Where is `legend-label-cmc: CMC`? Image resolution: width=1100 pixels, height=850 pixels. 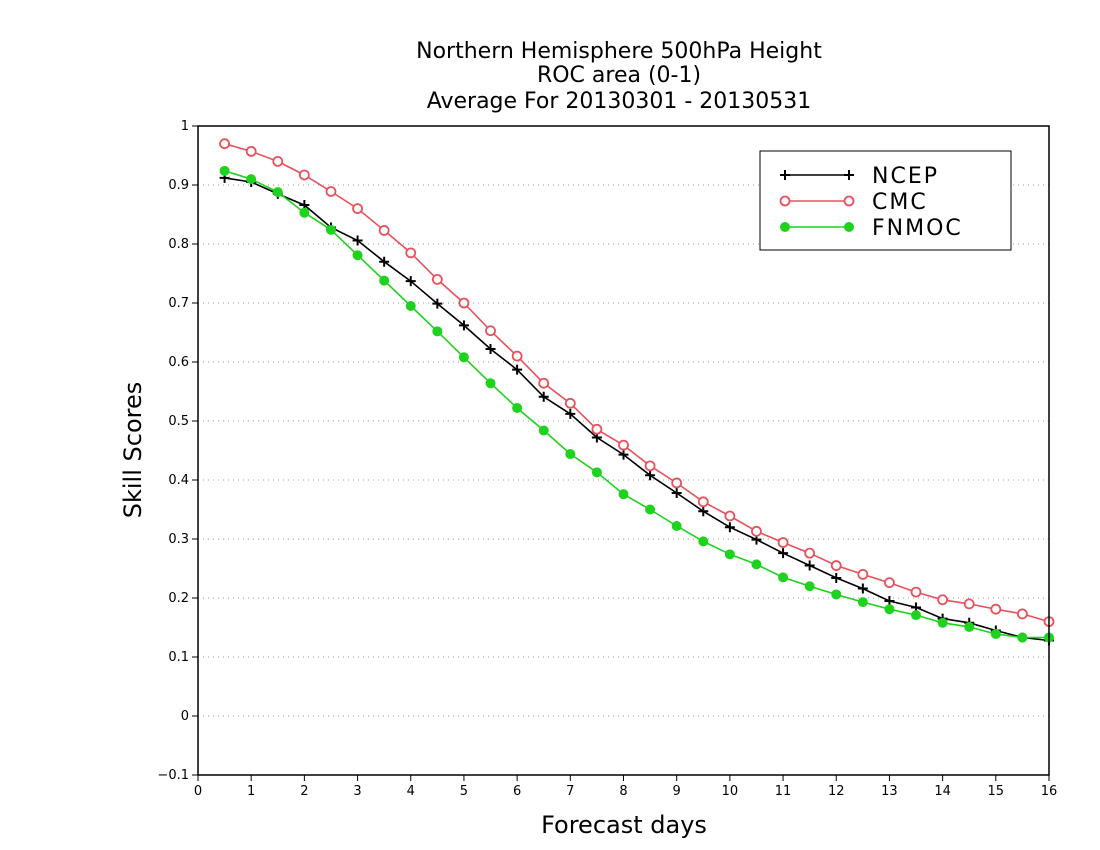 legend-label-cmc: CMC is located at coordinates (900, 202).